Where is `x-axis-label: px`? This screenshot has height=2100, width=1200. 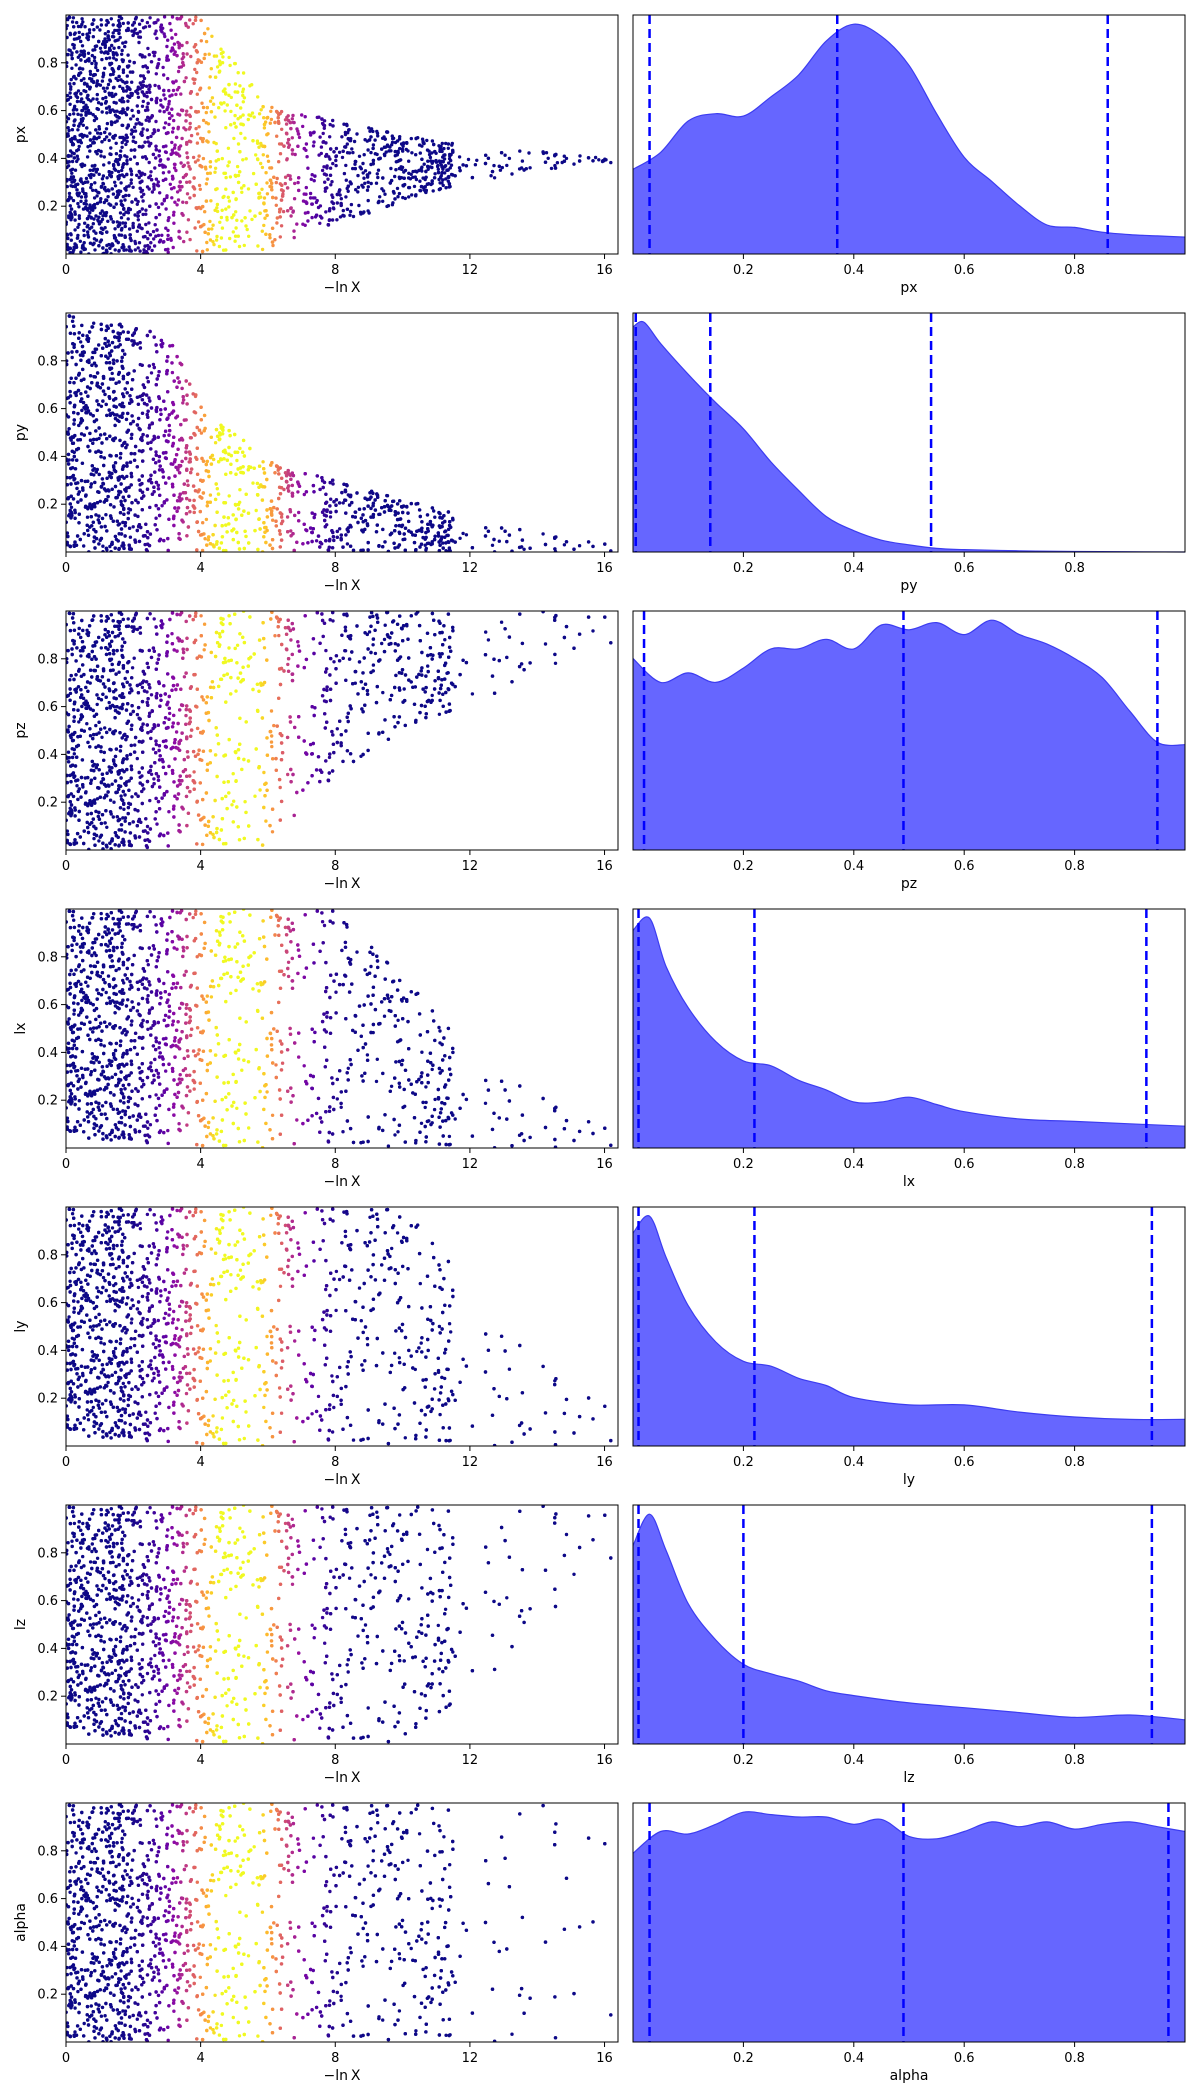
x-axis-label: px is located at coordinates (908, 288).